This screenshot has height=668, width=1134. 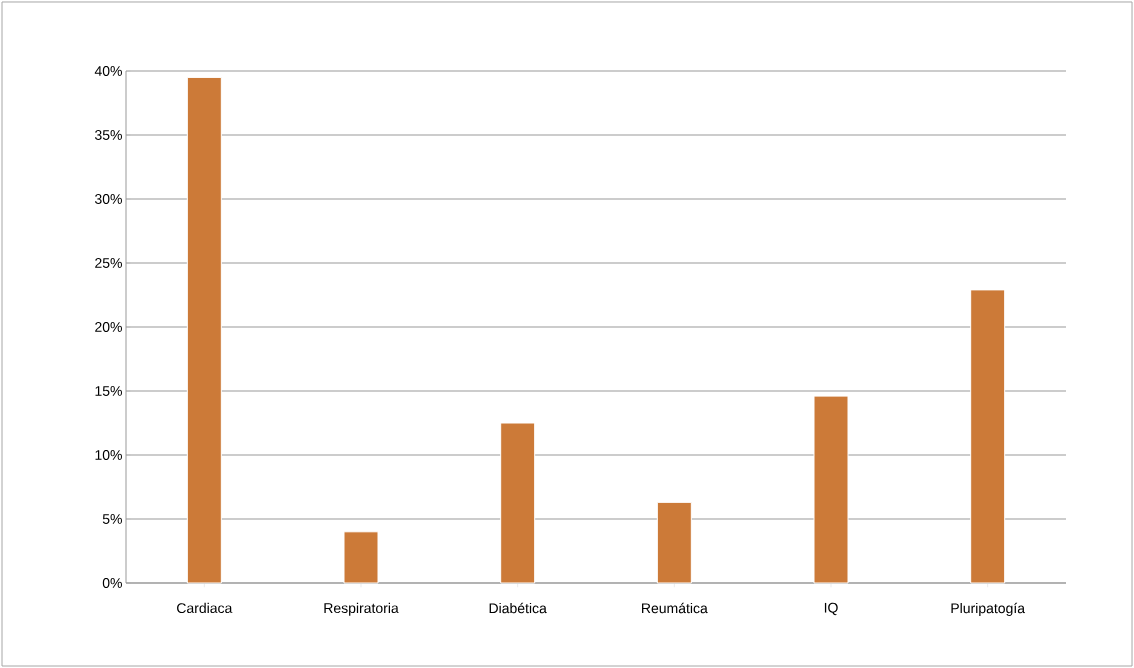 What do you see at coordinates (205, 608) in the screenshot?
I see `x-tick-label: Cardiaca` at bounding box center [205, 608].